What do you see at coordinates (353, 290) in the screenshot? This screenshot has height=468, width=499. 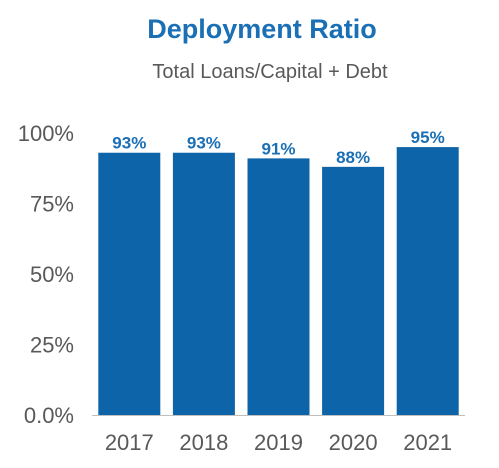 I see `bar-2020` at bounding box center [353, 290].